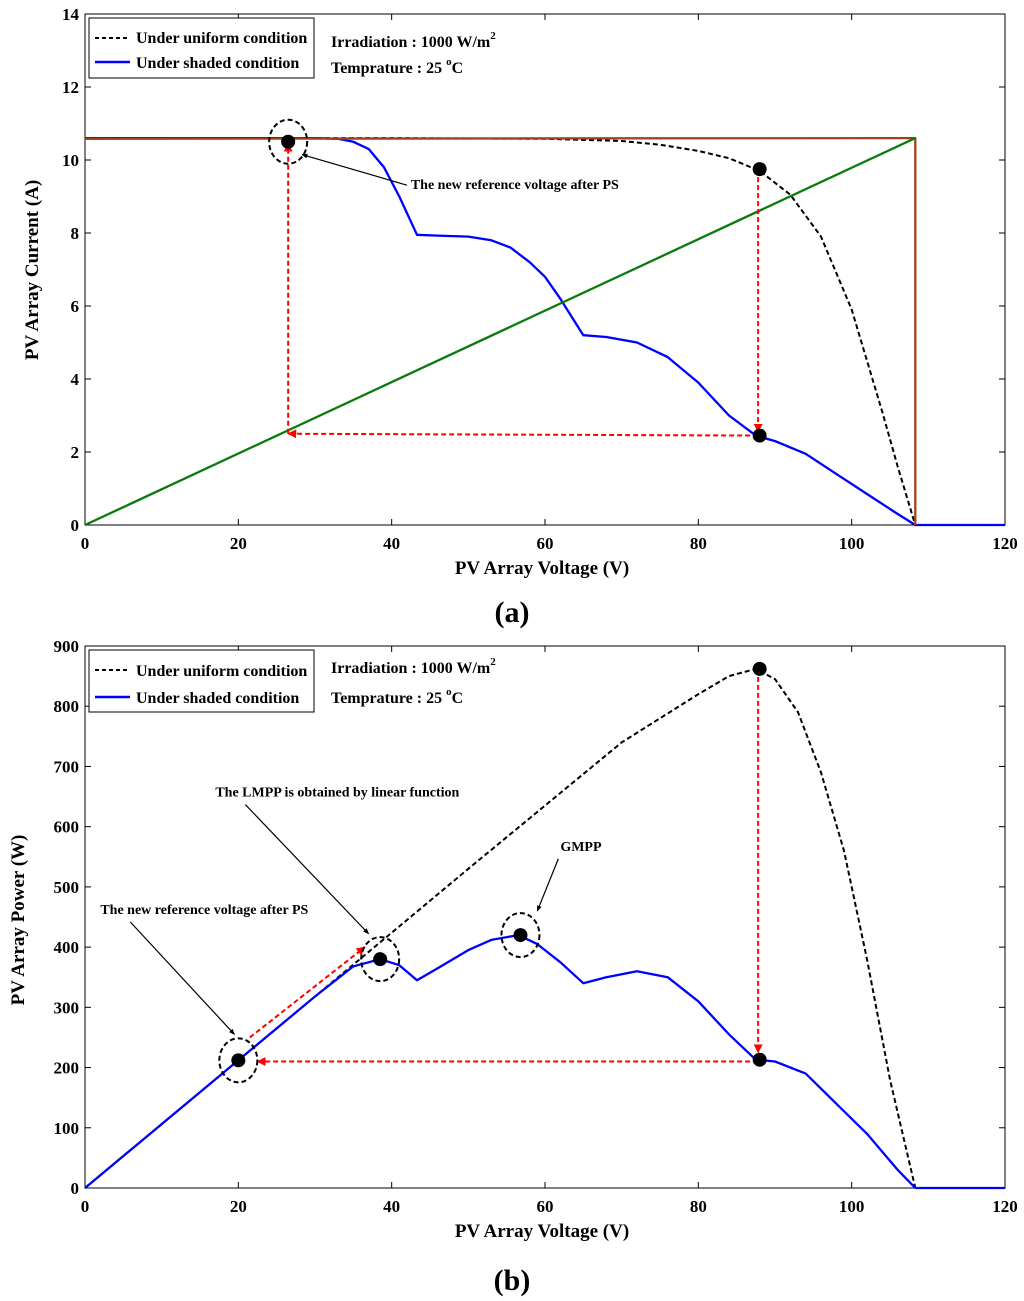 The height and width of the screenshot is (1301, 1024). What do you see at coordinates (221, 671) in the screenshot?
I see `legend-label-uniform-b: Under uniform condition` at bounding box center [221, 671].